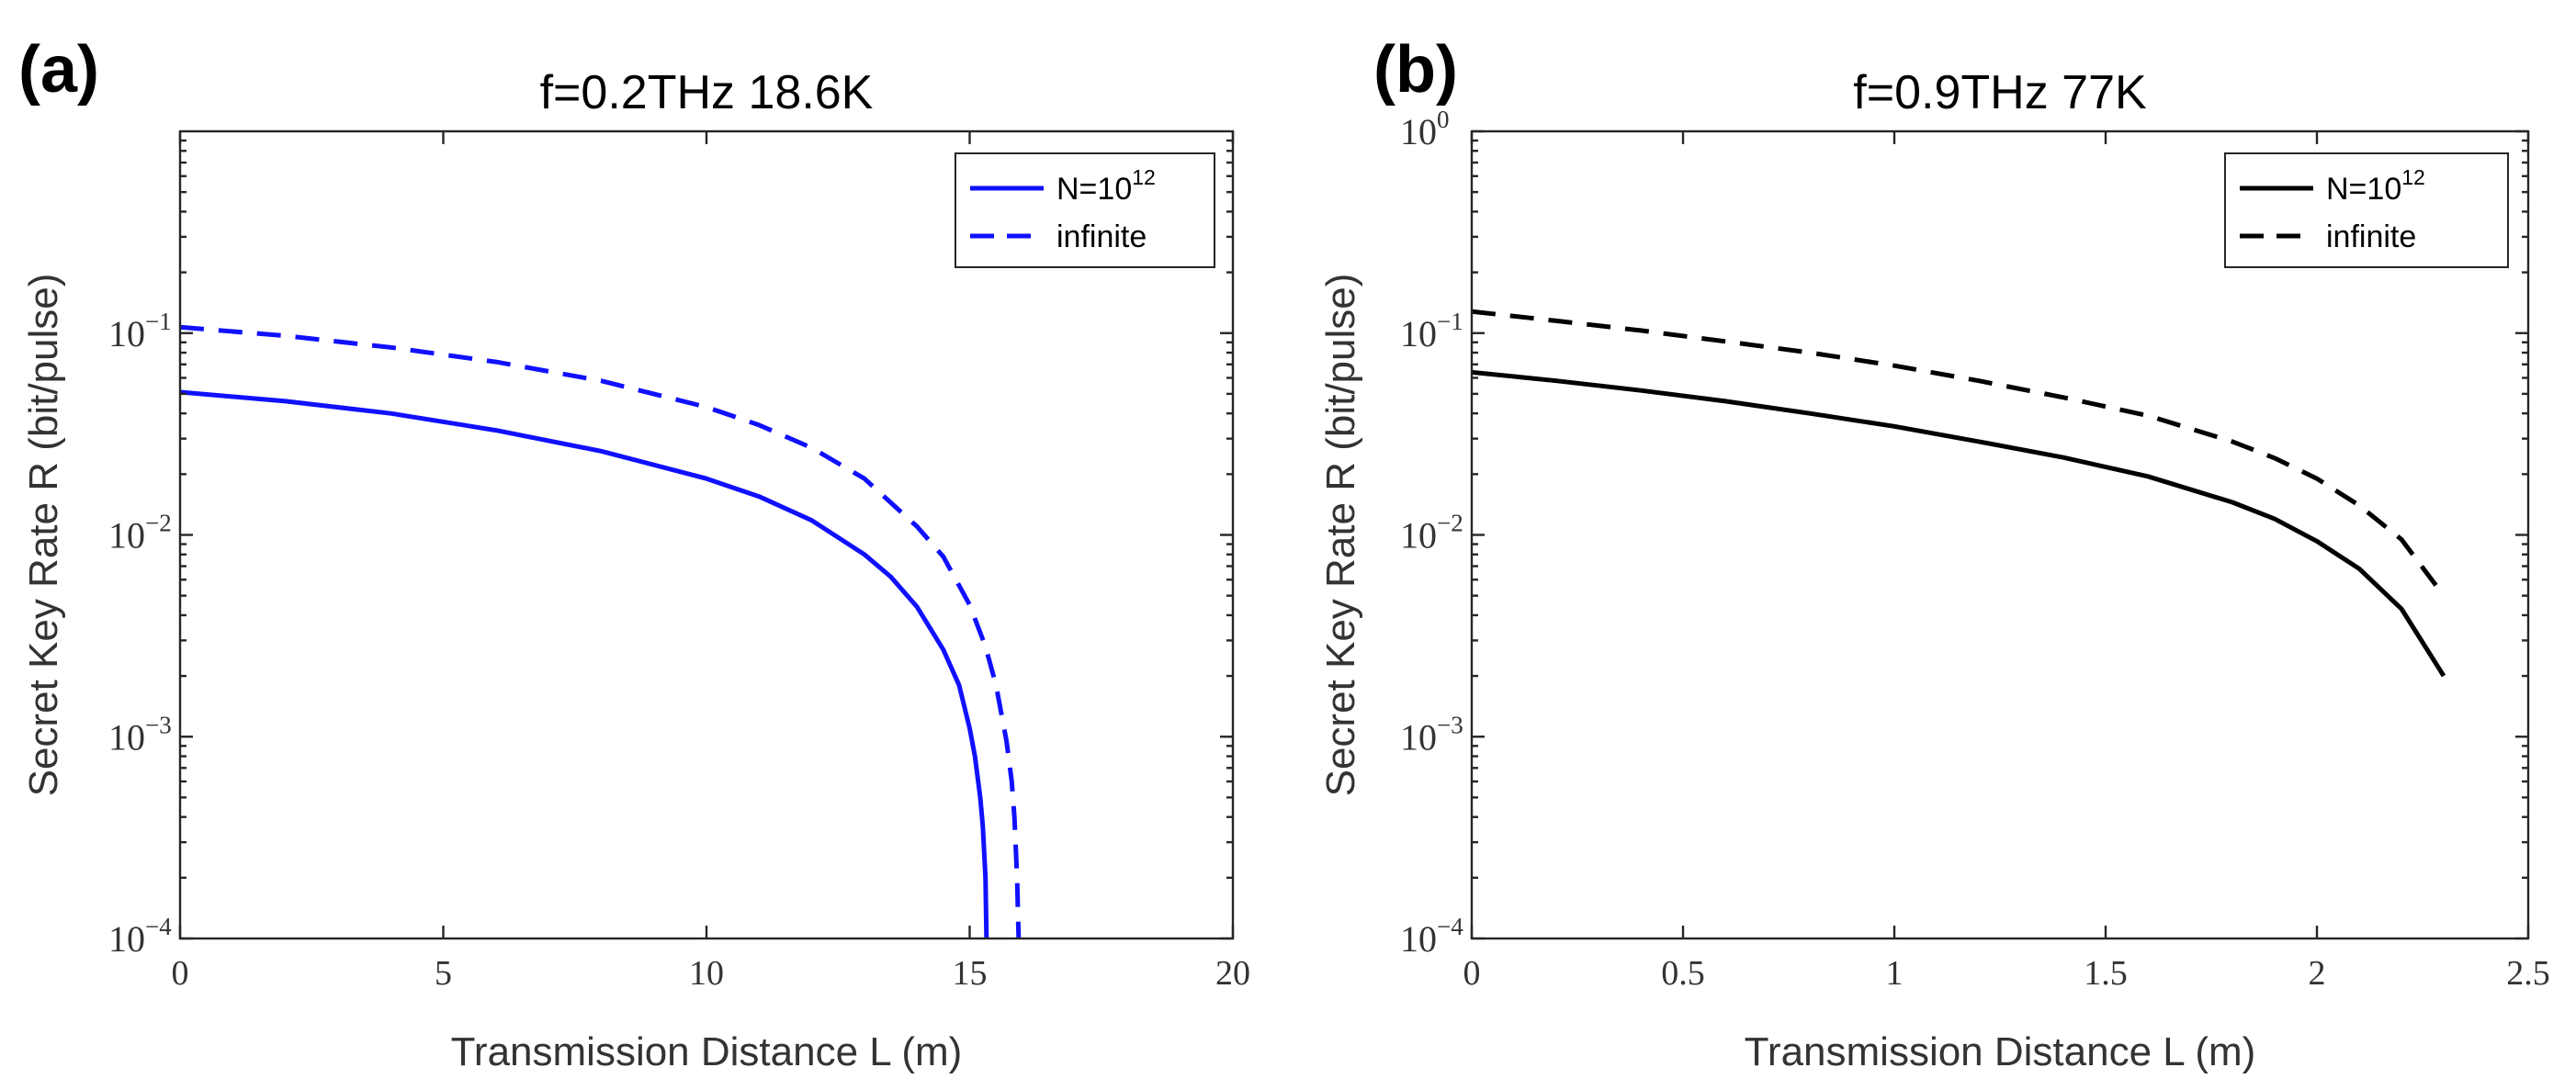  What do you see at coordinates (1232, 973) in the screenshot?
I see `x-tick-label: 20` at bounding box center [1232, 973].